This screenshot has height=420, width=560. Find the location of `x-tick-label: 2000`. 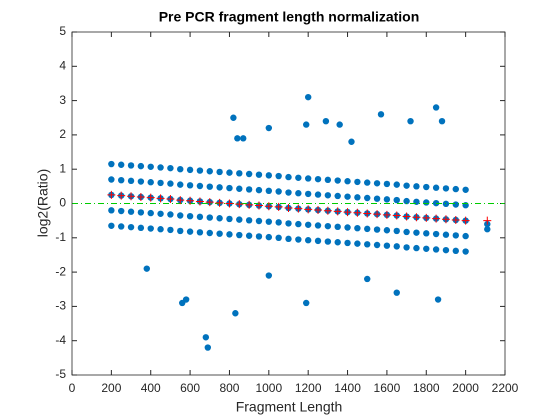

x-tick-label: 2000 is located at coordinates (465, 388).